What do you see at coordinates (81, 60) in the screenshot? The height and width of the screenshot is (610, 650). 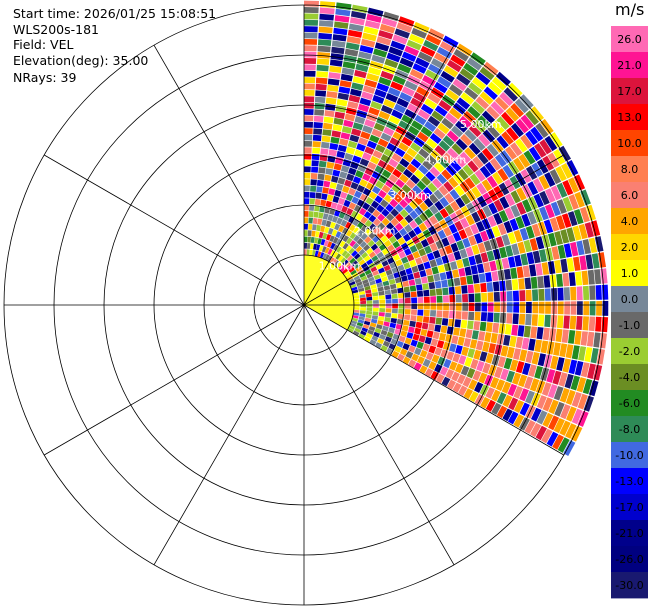 I see `elevation-label: Elevation(deg): 35.00` at bounding box center [81, 60].